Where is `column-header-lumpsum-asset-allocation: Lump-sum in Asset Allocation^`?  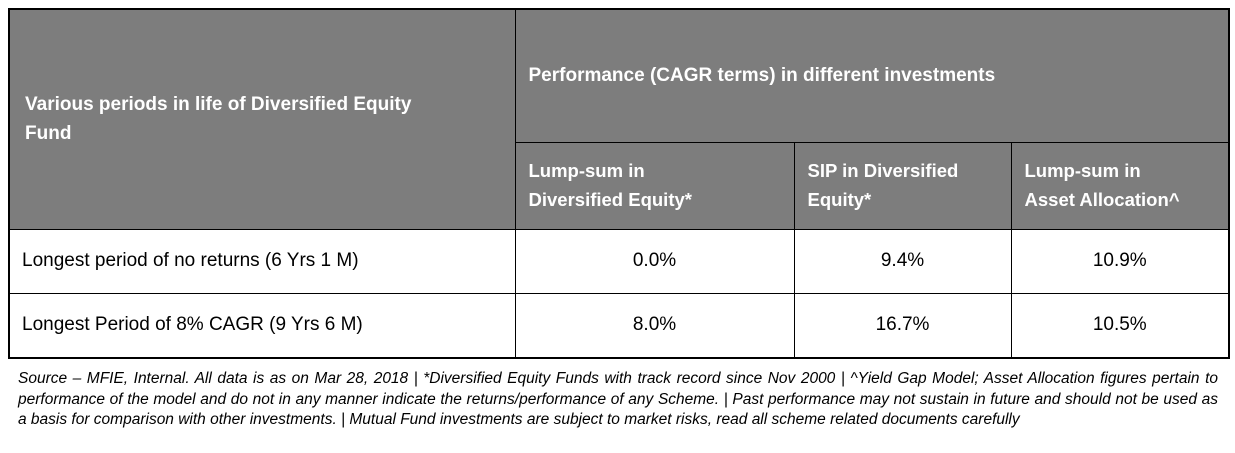
column-header-lumpsum-asset-allocation: Lump-sum in Asset Allocation^ is located at coordinates (1120, 185).